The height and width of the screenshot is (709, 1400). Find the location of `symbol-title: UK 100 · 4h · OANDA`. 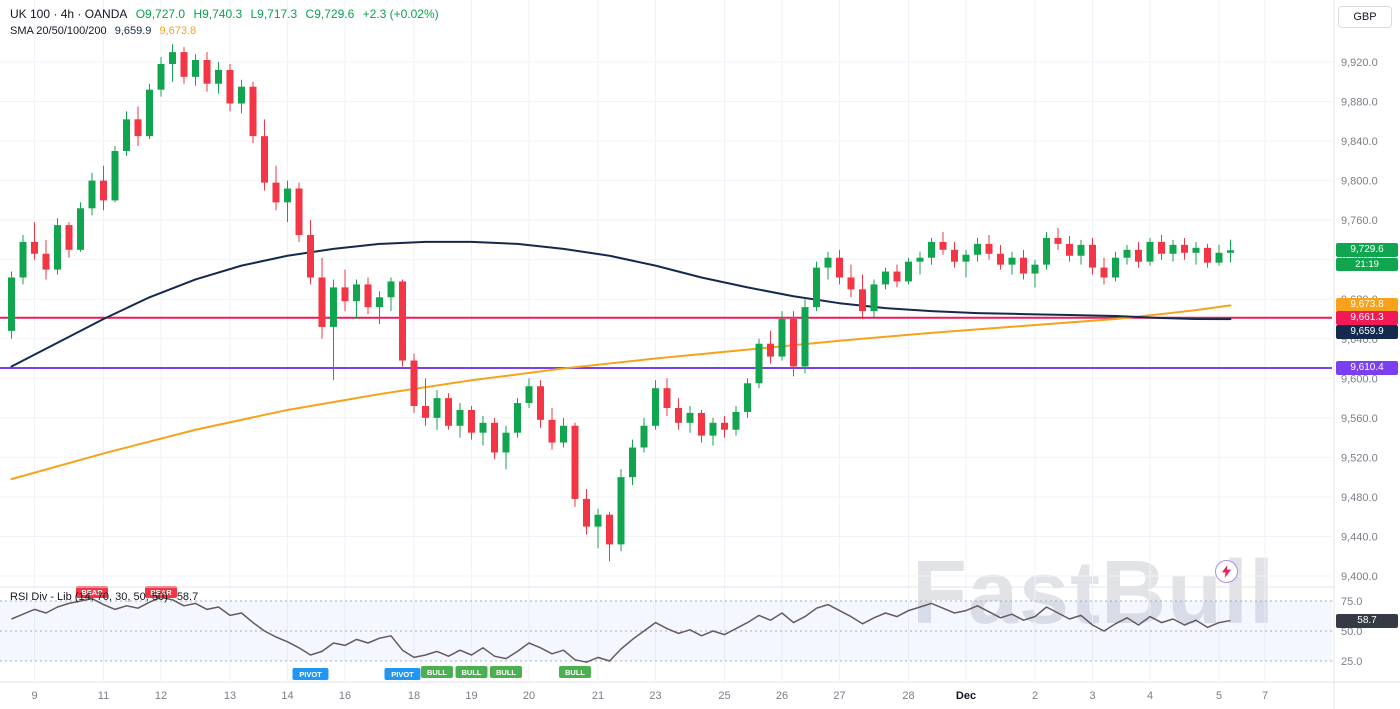

symbol-title: UK 100 · 4h · OANDA is located at coordinates (69, 14).